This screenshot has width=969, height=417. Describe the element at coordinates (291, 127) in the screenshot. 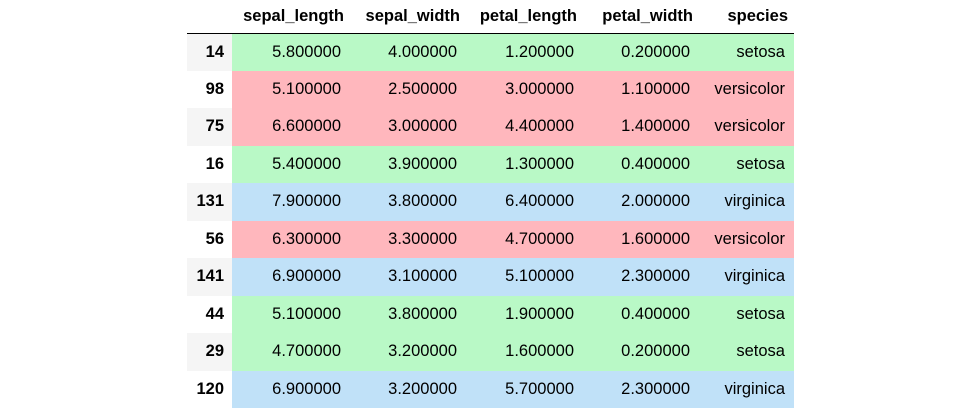

I see `sepal-length-cell: 6.600000` at that location.